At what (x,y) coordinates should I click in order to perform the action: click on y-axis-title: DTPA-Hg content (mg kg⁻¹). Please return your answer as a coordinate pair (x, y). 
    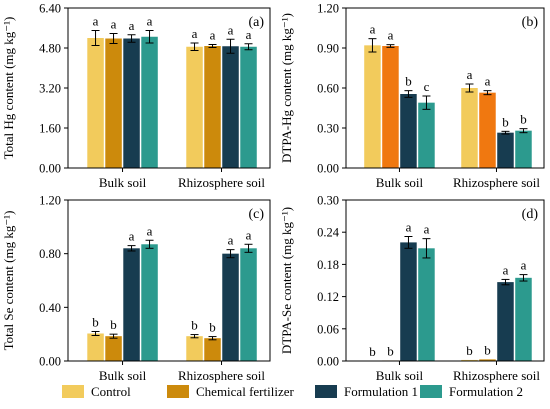
    Looking at the image, I should click on (286, 88).